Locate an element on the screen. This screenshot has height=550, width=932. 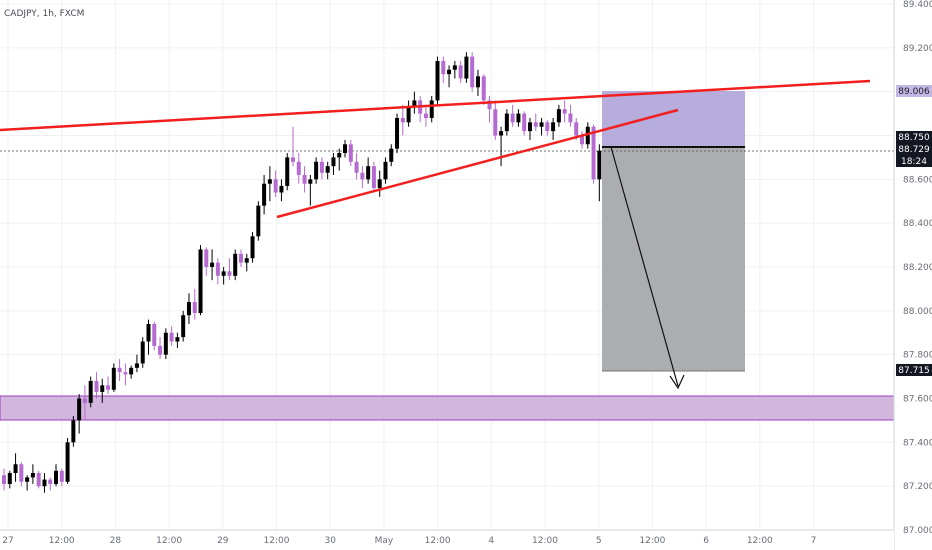
price-badges: 89.006 88.750 88.729 18:24 87.715 is located at coordinates (914, 230).